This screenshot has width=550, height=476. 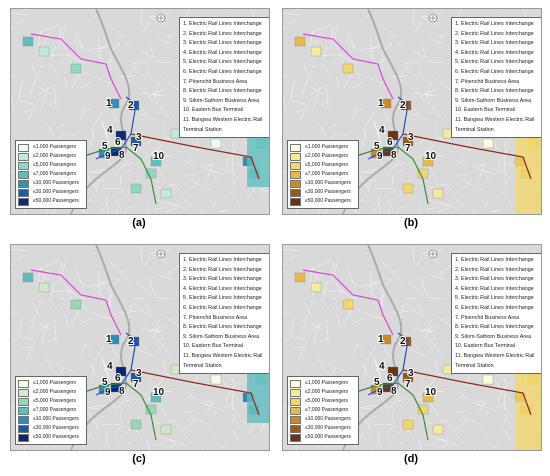 I want to click on legend-entry: ≤2,000 Passengers, so click(x=51, y=392).